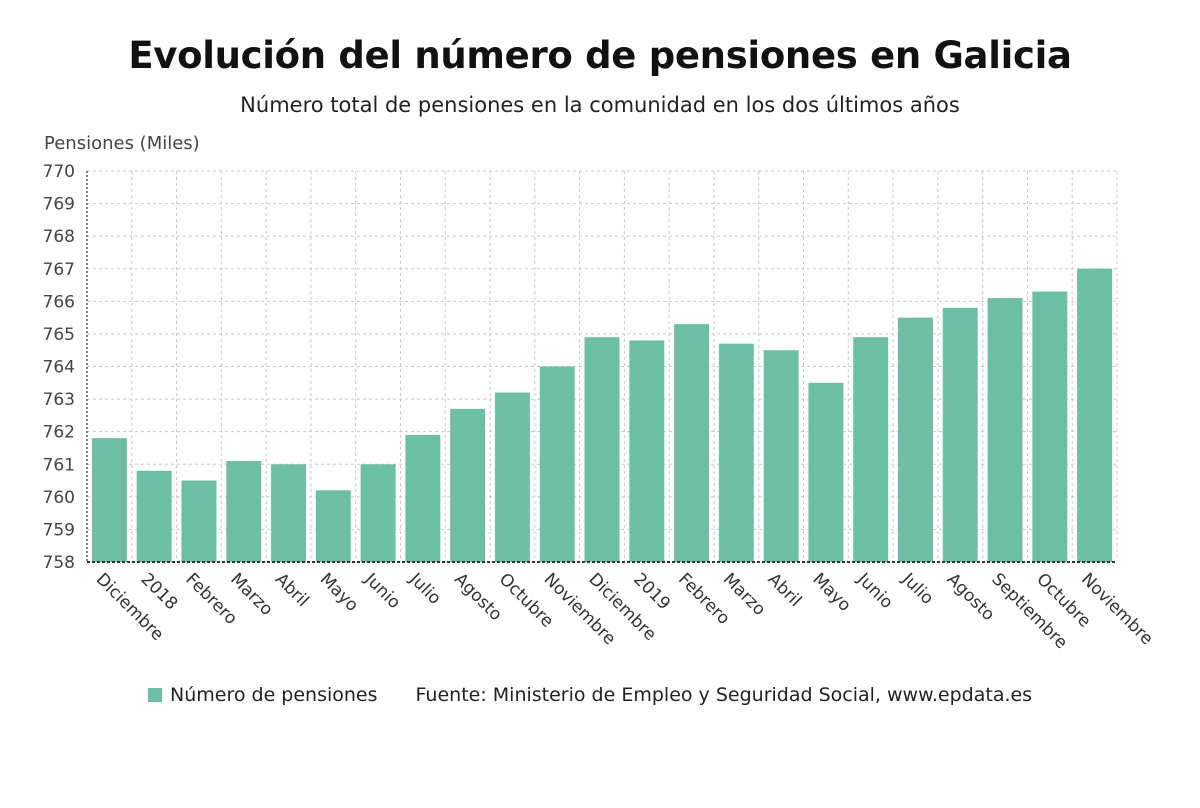 The width and height of the screenshot is (1200, 808). What do you see at coordinates (59, 530) in the screenshot?
I see `y-tick-label: 759` at bounding box center [59, 530].